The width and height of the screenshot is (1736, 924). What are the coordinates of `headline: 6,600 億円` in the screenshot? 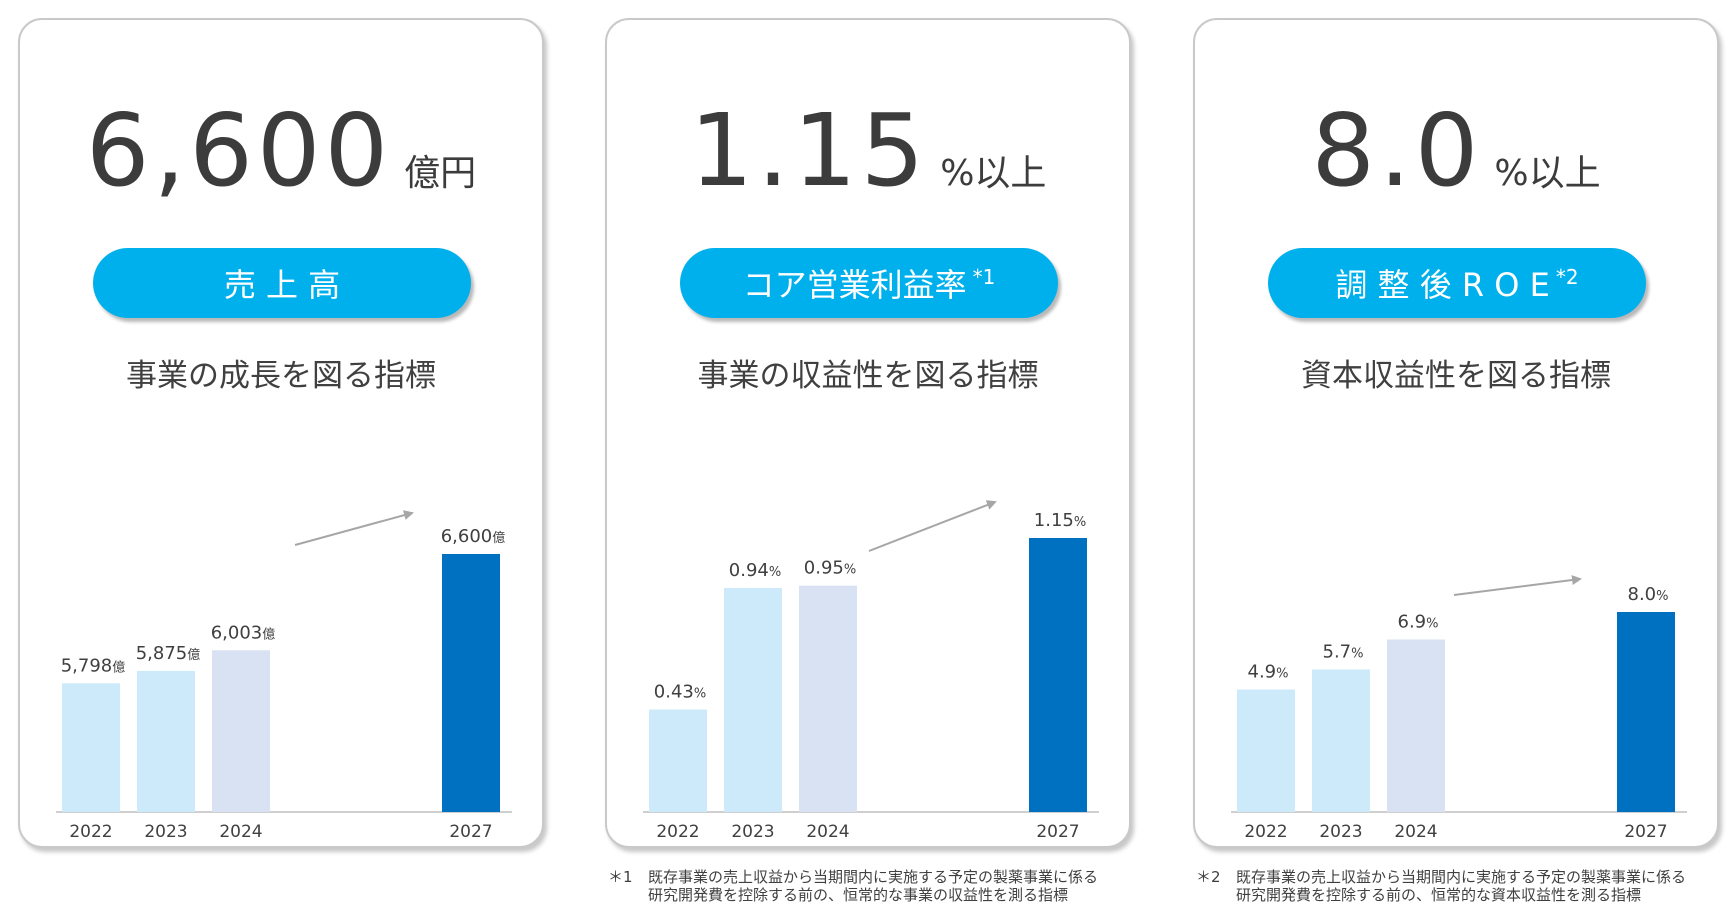 It's located at (281, 150).